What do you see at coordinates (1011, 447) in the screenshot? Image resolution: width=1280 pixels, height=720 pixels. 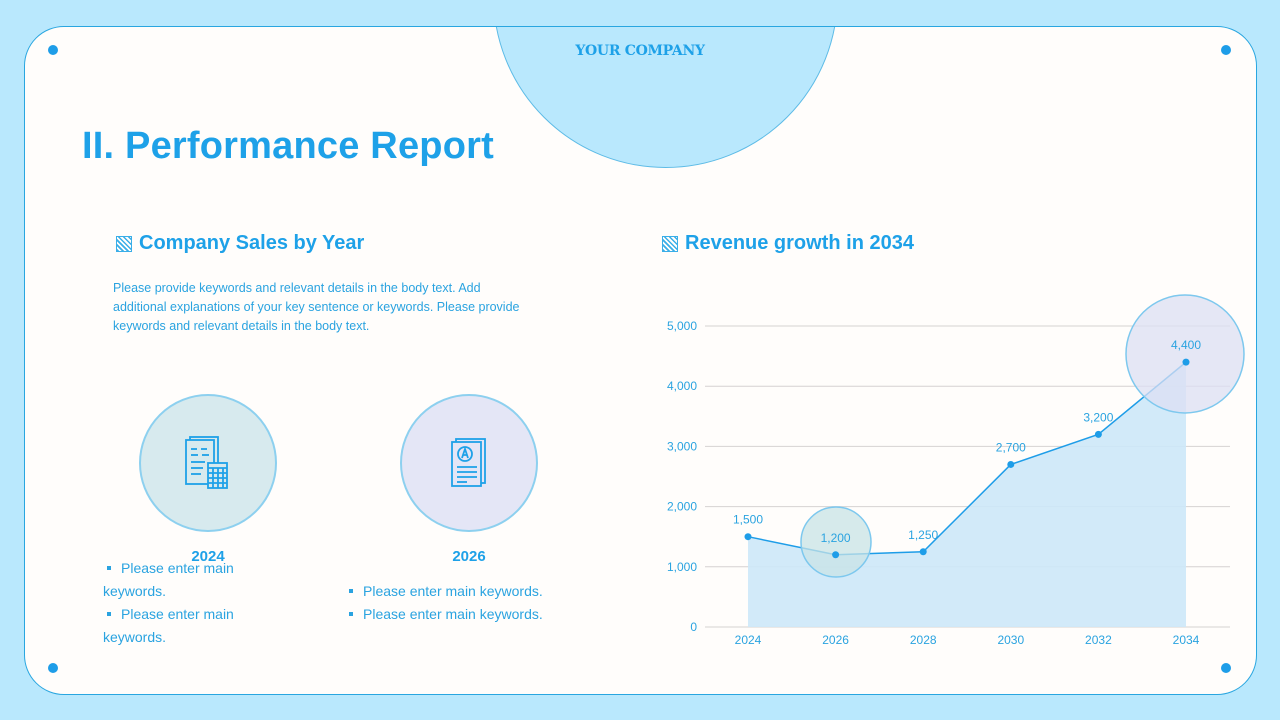 I see `data-label: 2,700` at bounding box center [1011, 447].